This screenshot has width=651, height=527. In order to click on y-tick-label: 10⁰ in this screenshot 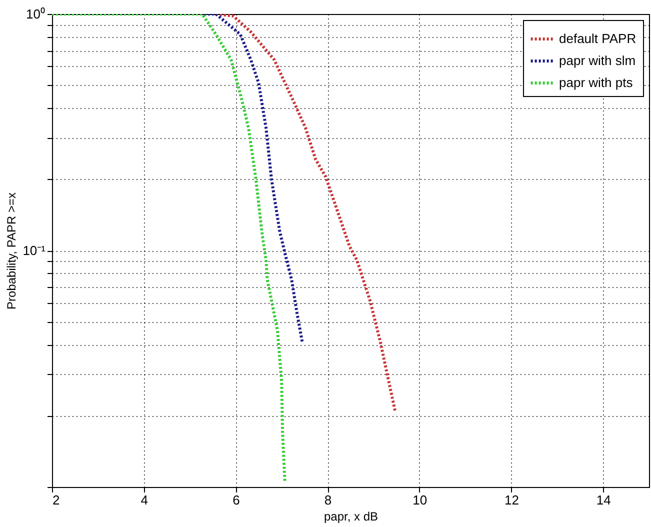, I will do `click(36, 14)`.